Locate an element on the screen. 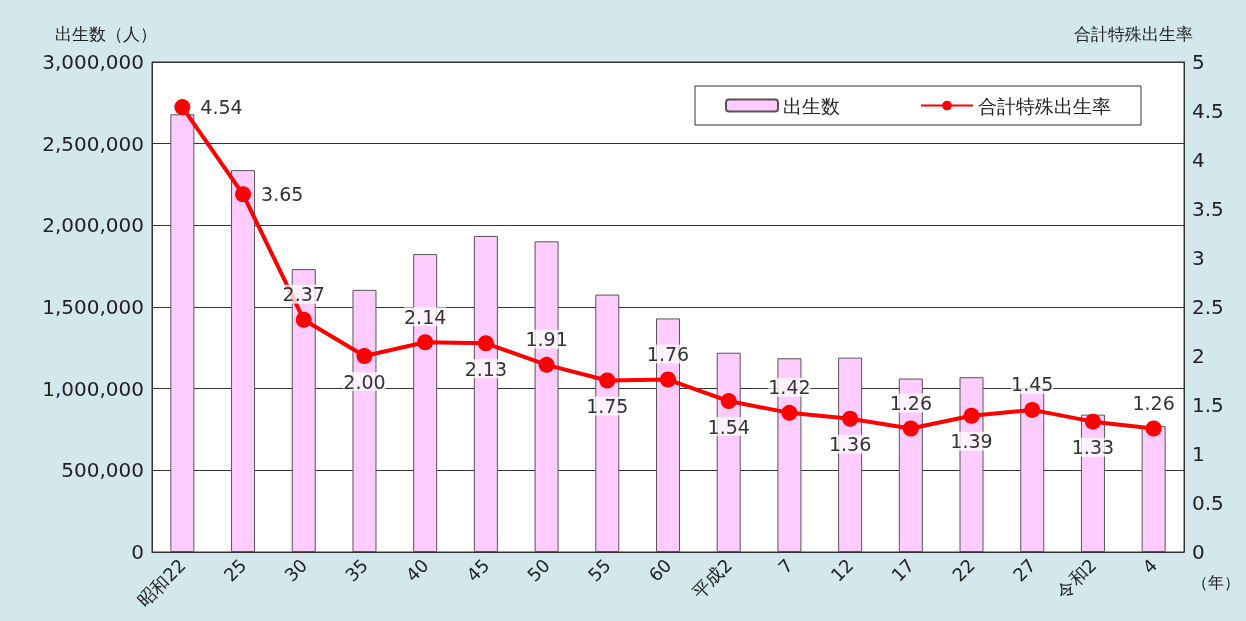  x-tick-label: 40 is located at coordinates (417, 570).